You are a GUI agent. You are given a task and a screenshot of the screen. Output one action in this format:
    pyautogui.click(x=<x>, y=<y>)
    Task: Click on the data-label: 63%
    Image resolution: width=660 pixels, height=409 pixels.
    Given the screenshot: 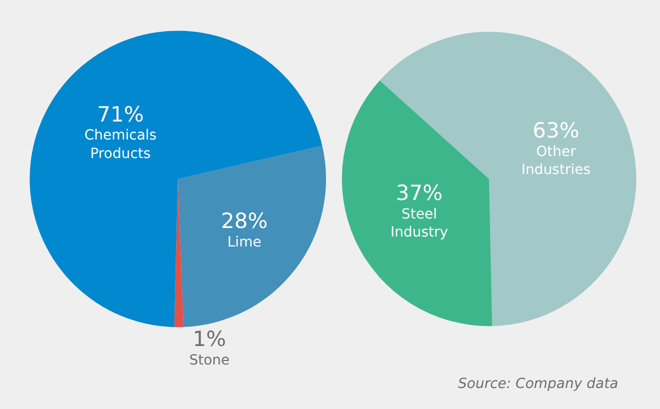 What is the action you would take?
    pyautogui.click(x=556, y=130)
    